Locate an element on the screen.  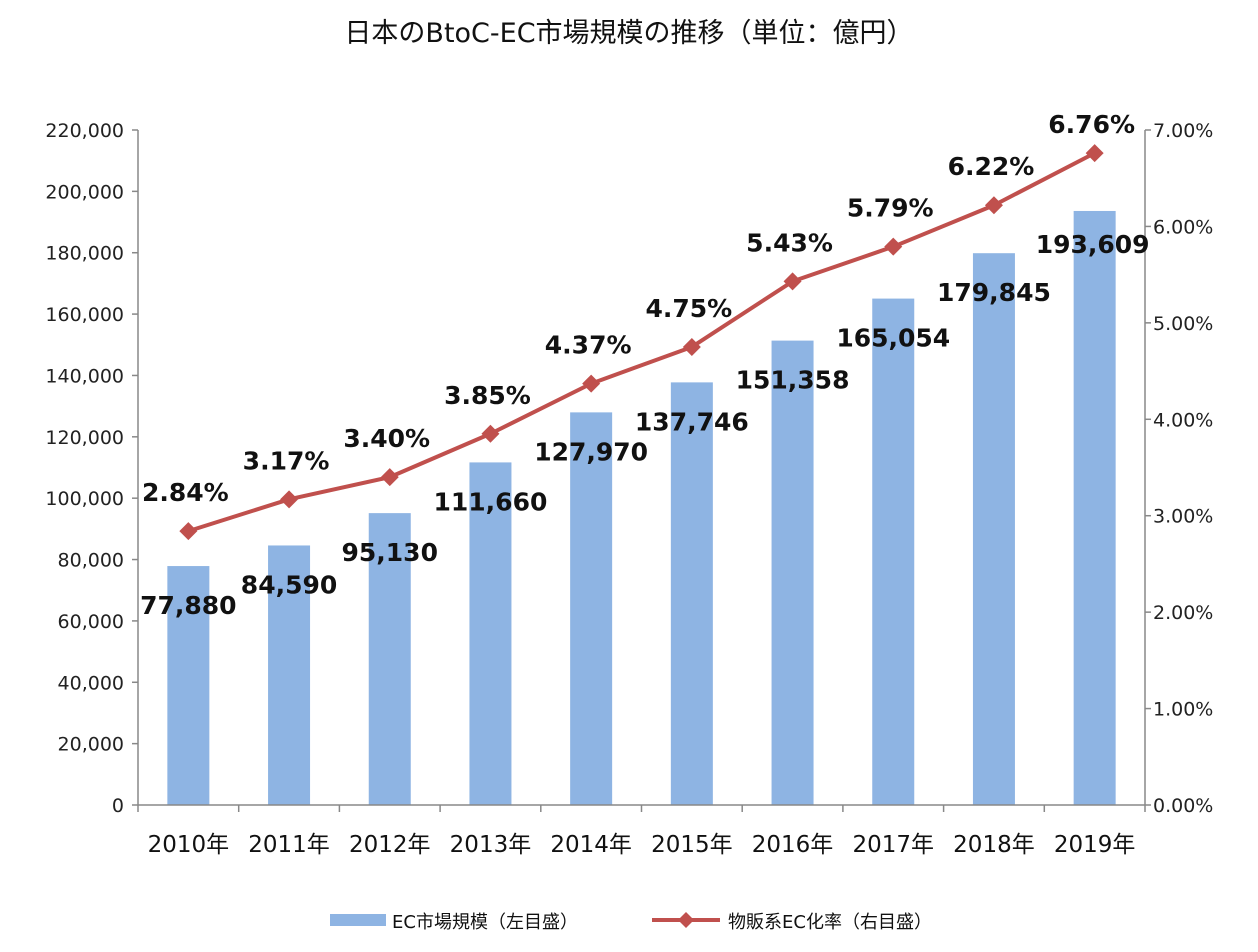
x-tick-label: 2016年 is located at coordinates (793, 845).